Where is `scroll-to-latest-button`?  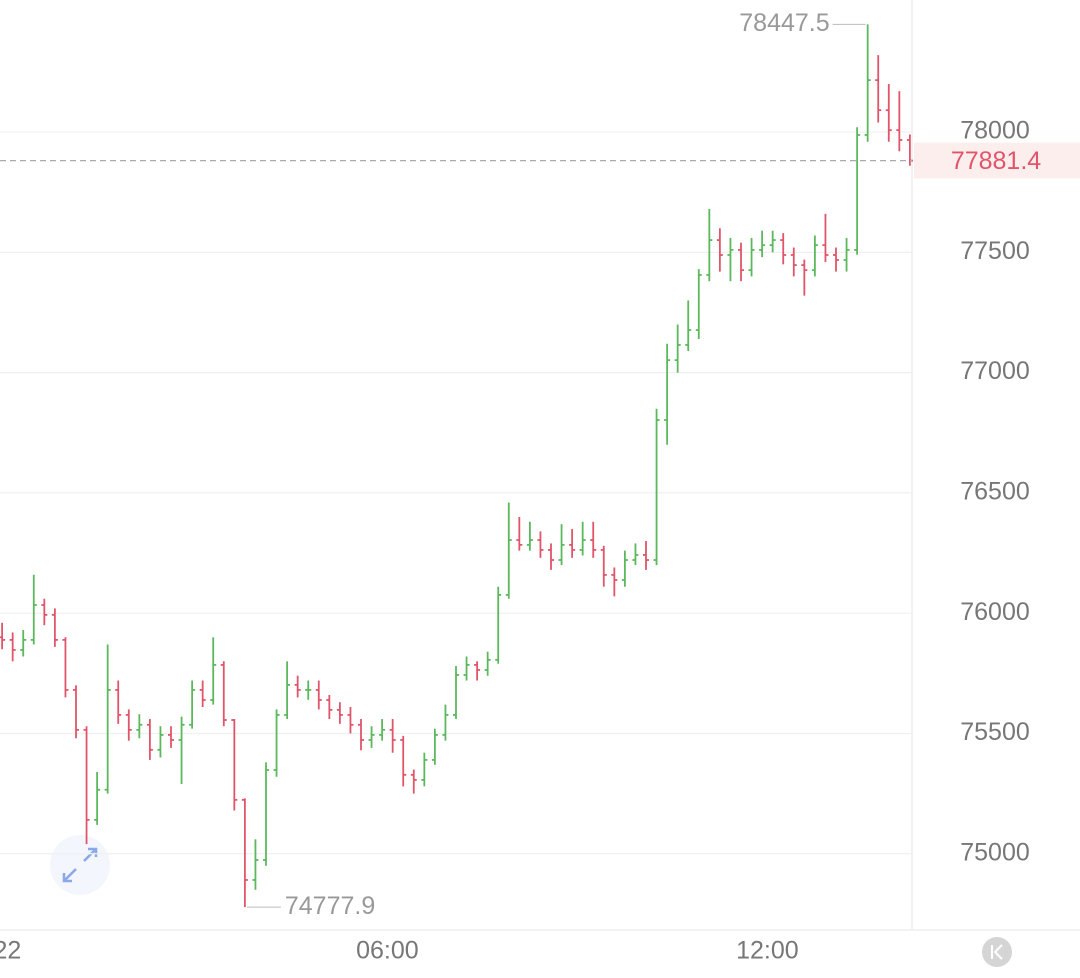
scroll-to-latest-button is located at coordinates (997, 952).